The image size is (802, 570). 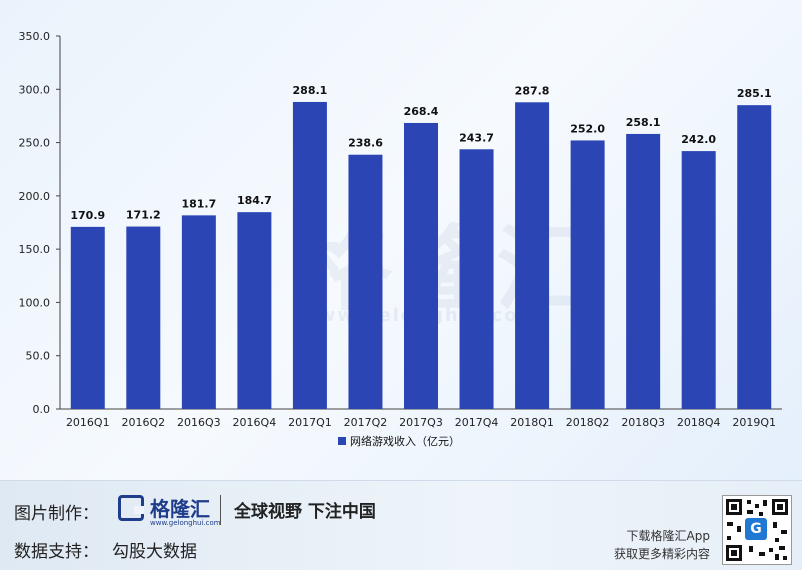 I want to click on value-label: 181.7, so click(x=198, y=203).